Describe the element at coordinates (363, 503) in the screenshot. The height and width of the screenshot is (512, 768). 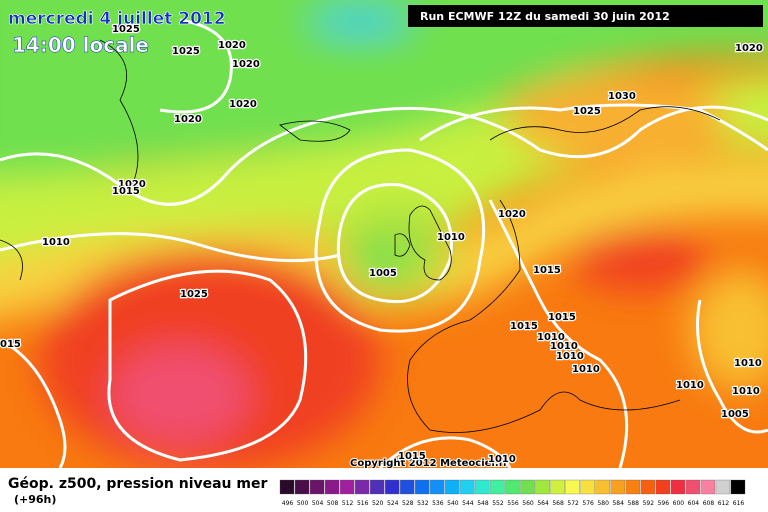
I see `scale-label: 516` at that location.